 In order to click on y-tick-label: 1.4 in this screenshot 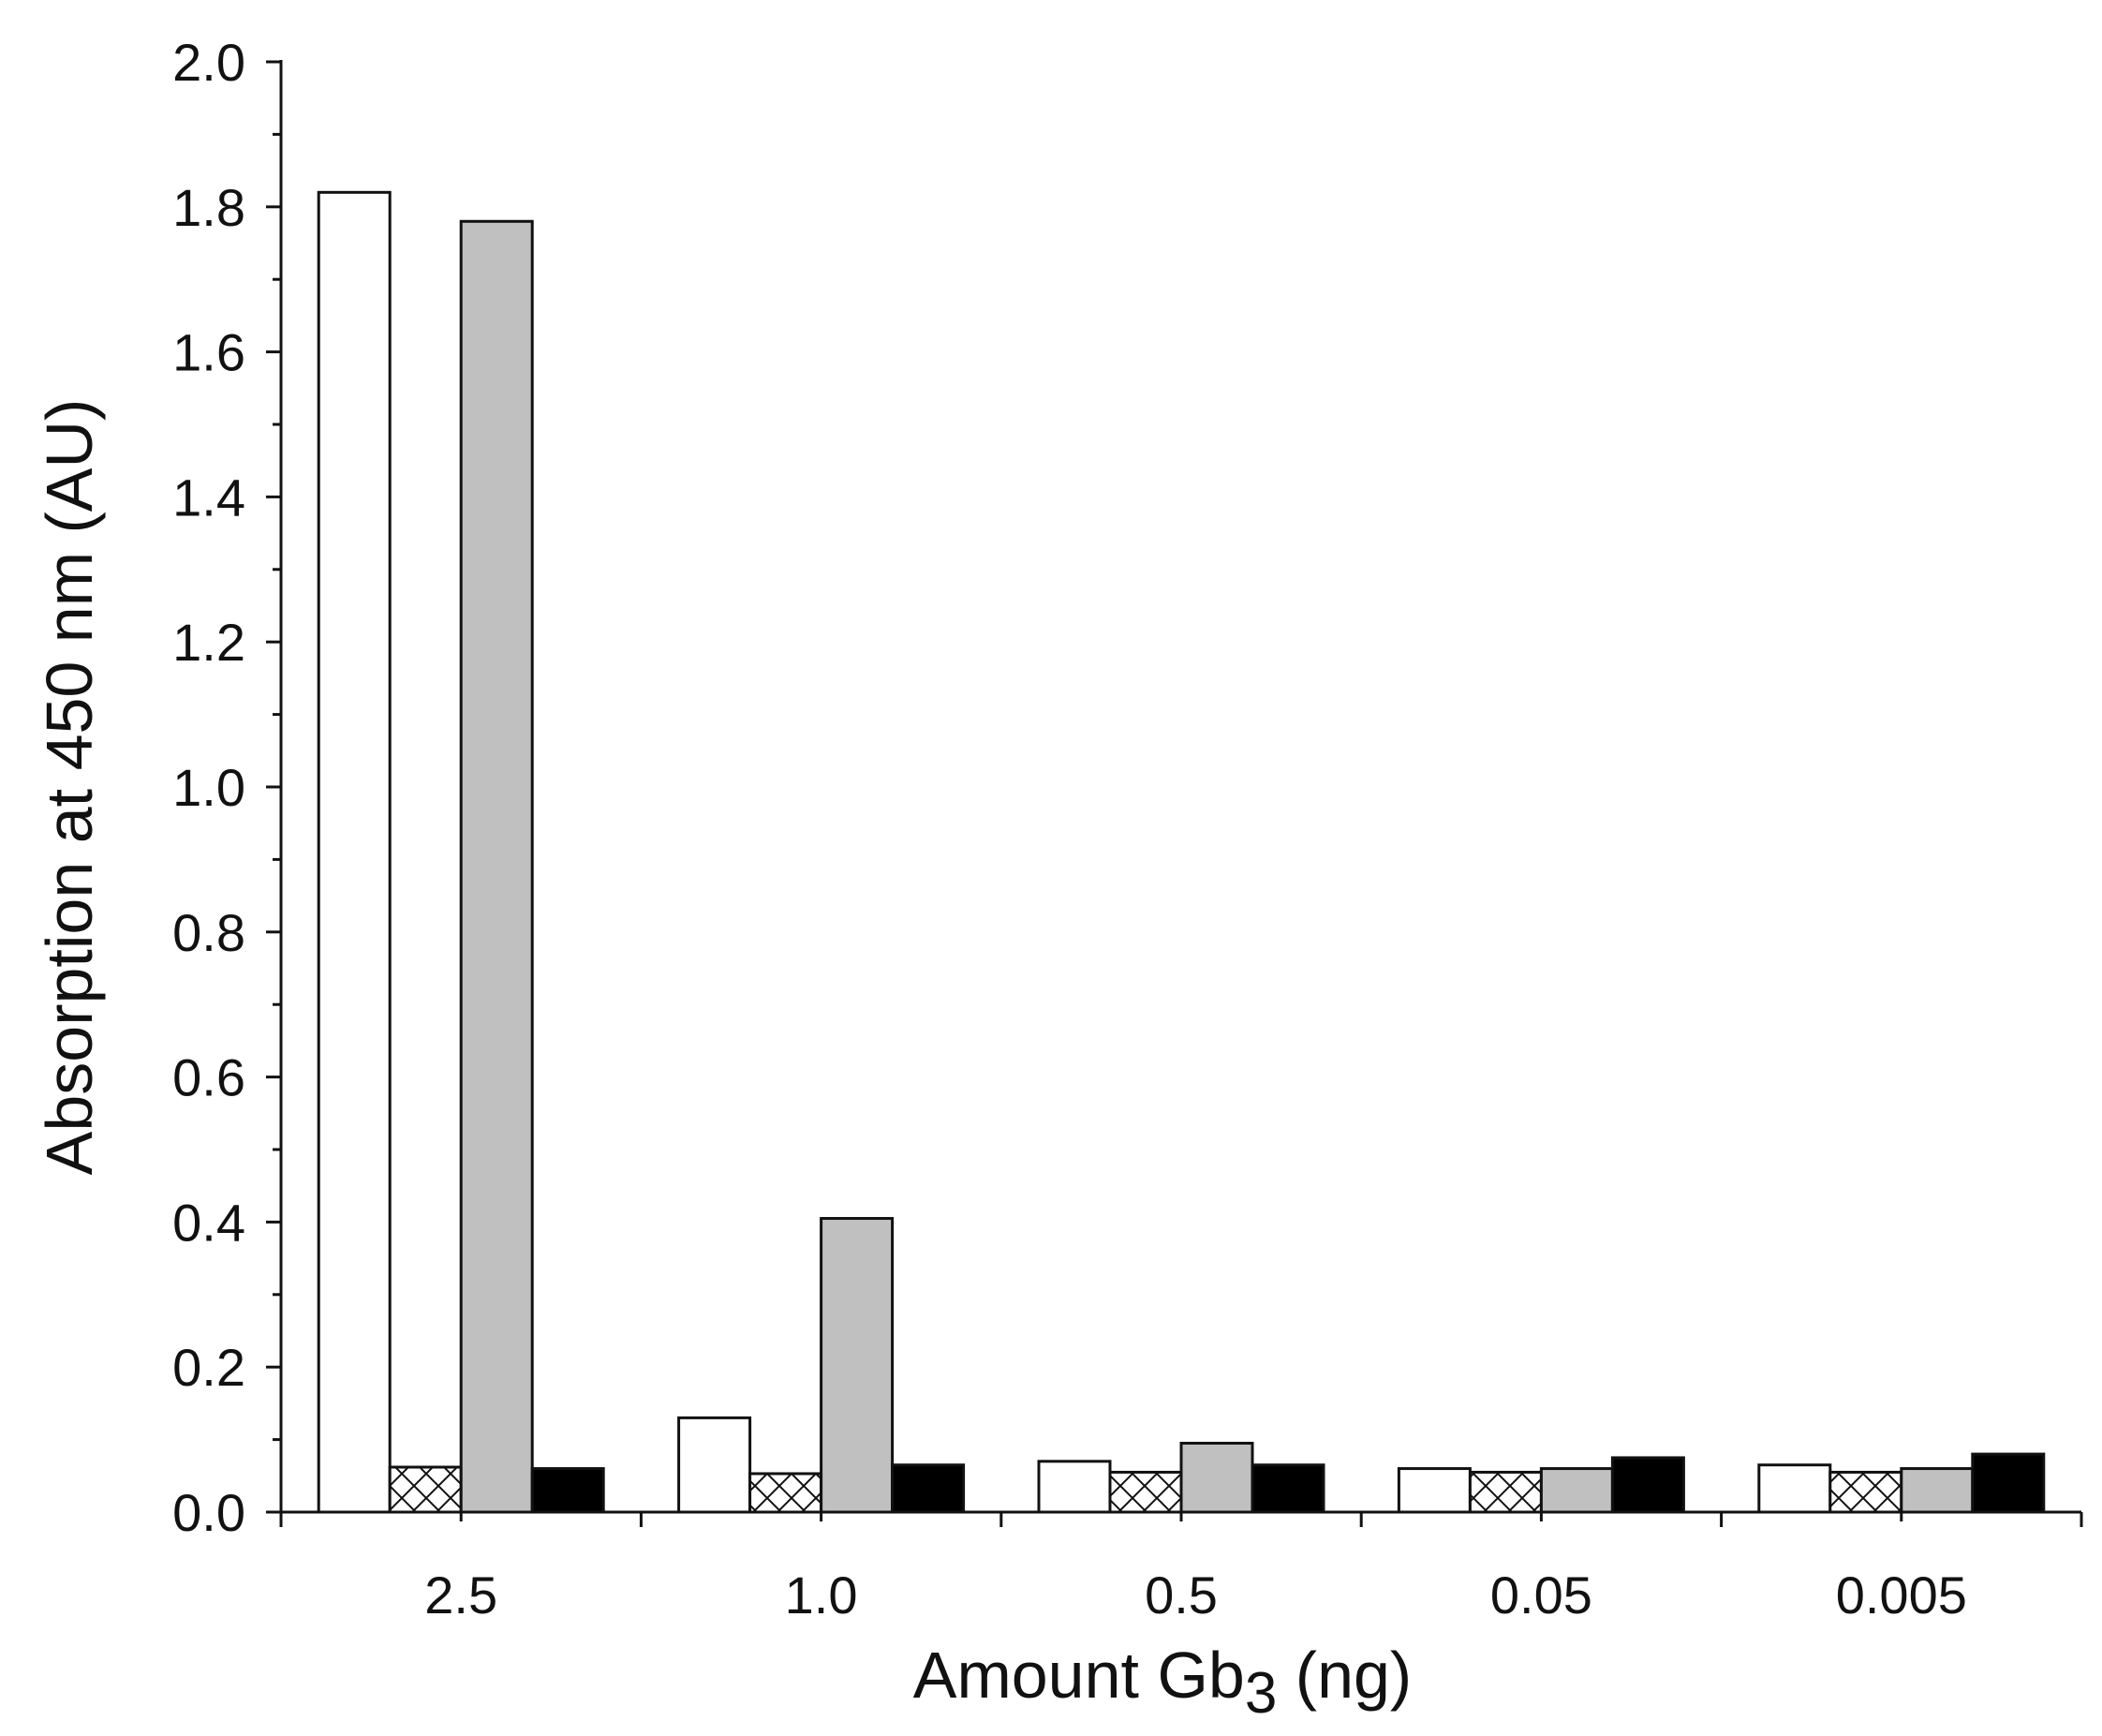, I will do `click(208, 497)`.